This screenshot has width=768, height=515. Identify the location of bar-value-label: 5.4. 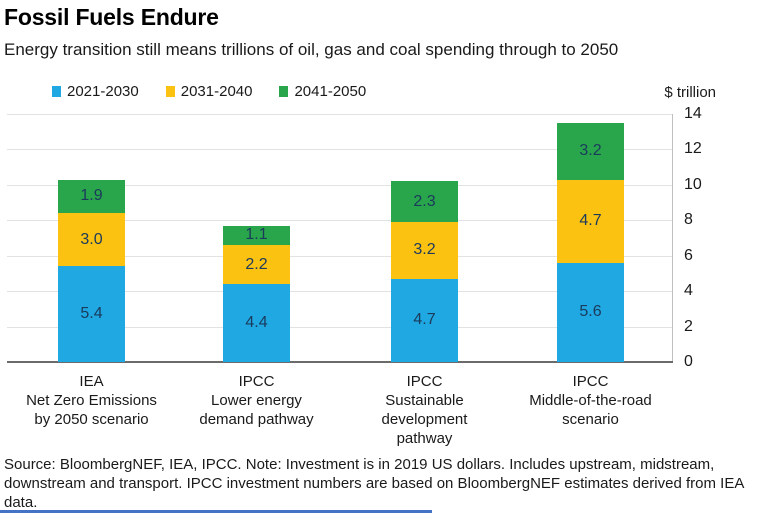
(91, 314).